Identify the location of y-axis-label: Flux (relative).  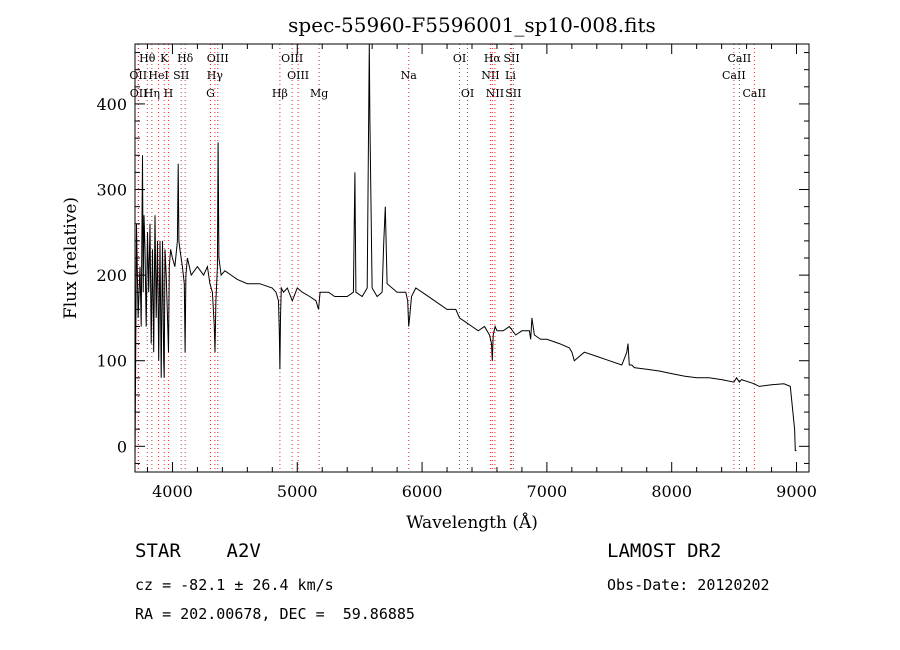
(71, 258).